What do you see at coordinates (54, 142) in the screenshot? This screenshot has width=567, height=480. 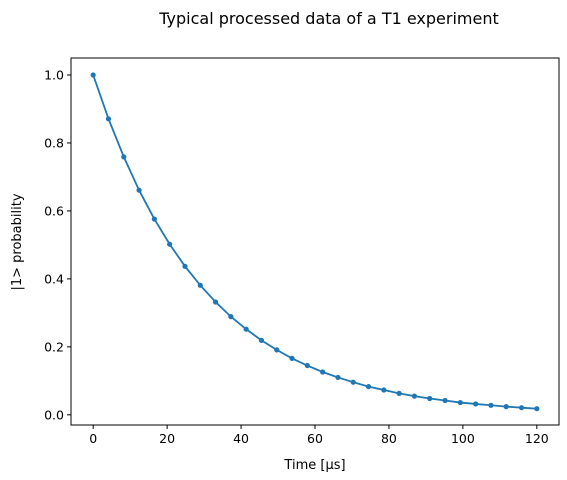 I see `y-tick-label: 0.8` at bounding box center [54, 142].